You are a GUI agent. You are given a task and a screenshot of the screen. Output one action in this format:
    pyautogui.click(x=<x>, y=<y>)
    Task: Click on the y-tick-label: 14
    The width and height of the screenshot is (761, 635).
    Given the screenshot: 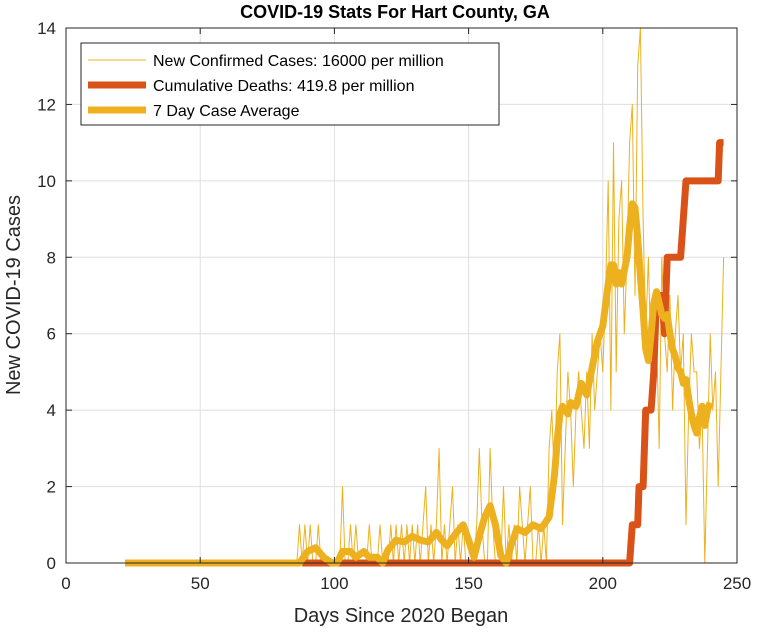 What is the action you would take?
    pyautogui.click(x=46, y=28)
    